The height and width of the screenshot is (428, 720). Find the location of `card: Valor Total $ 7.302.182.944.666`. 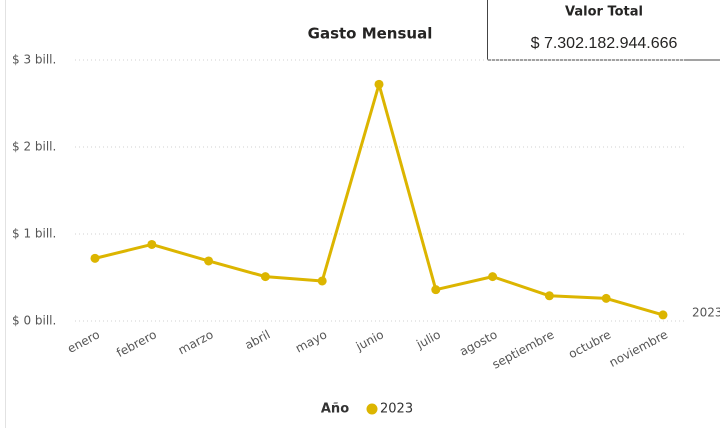

card: Valor Total $ 7.302.182.944.666 is located at coordinates (603, 30).